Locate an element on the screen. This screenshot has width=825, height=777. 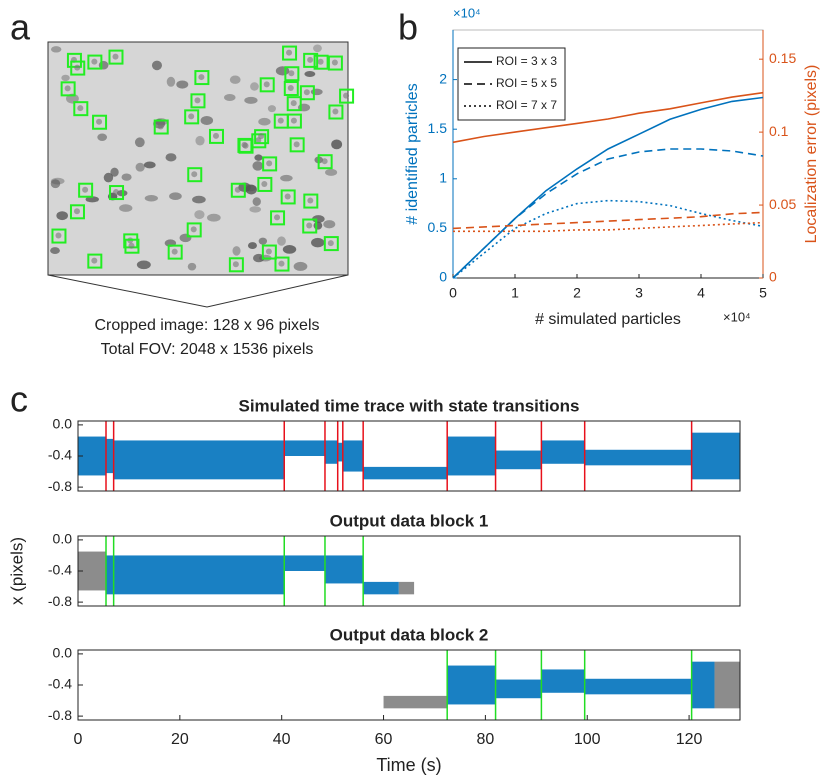
x-tick-label: 100 is located at coordinates (587, 739).